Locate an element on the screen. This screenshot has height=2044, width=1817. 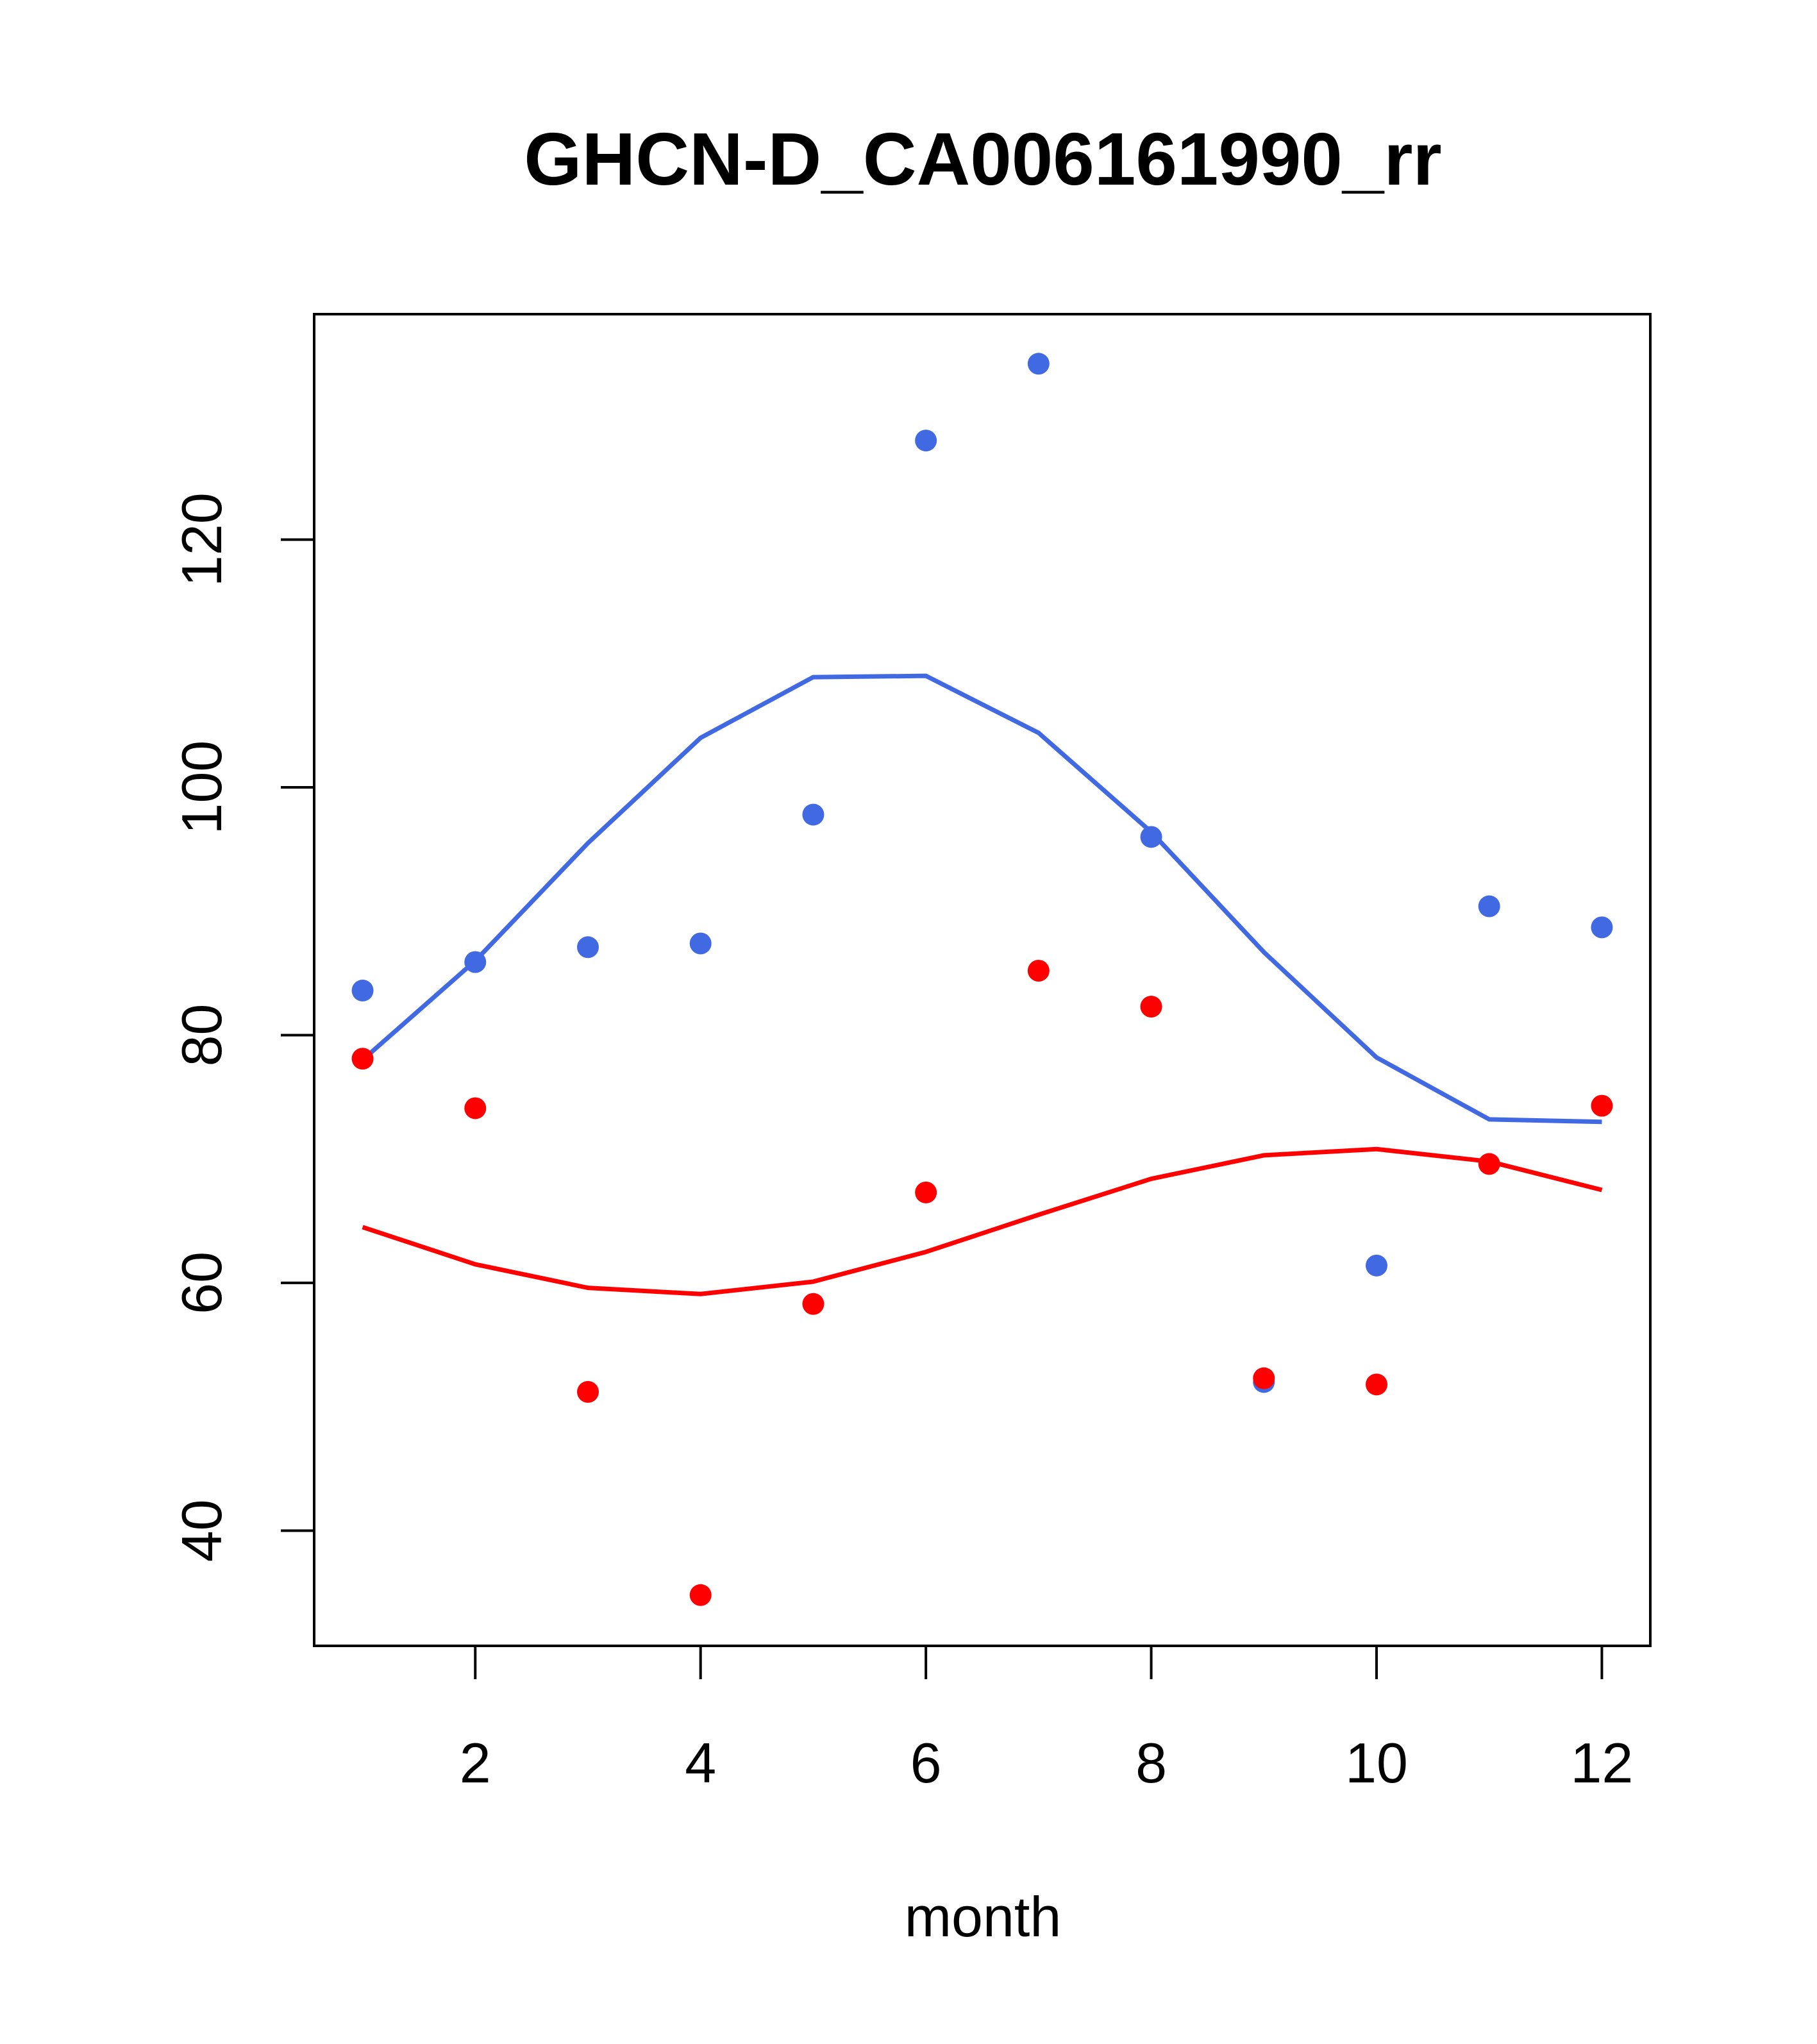
x-tick-label: 10 is located at coordinates (1377, 1763).